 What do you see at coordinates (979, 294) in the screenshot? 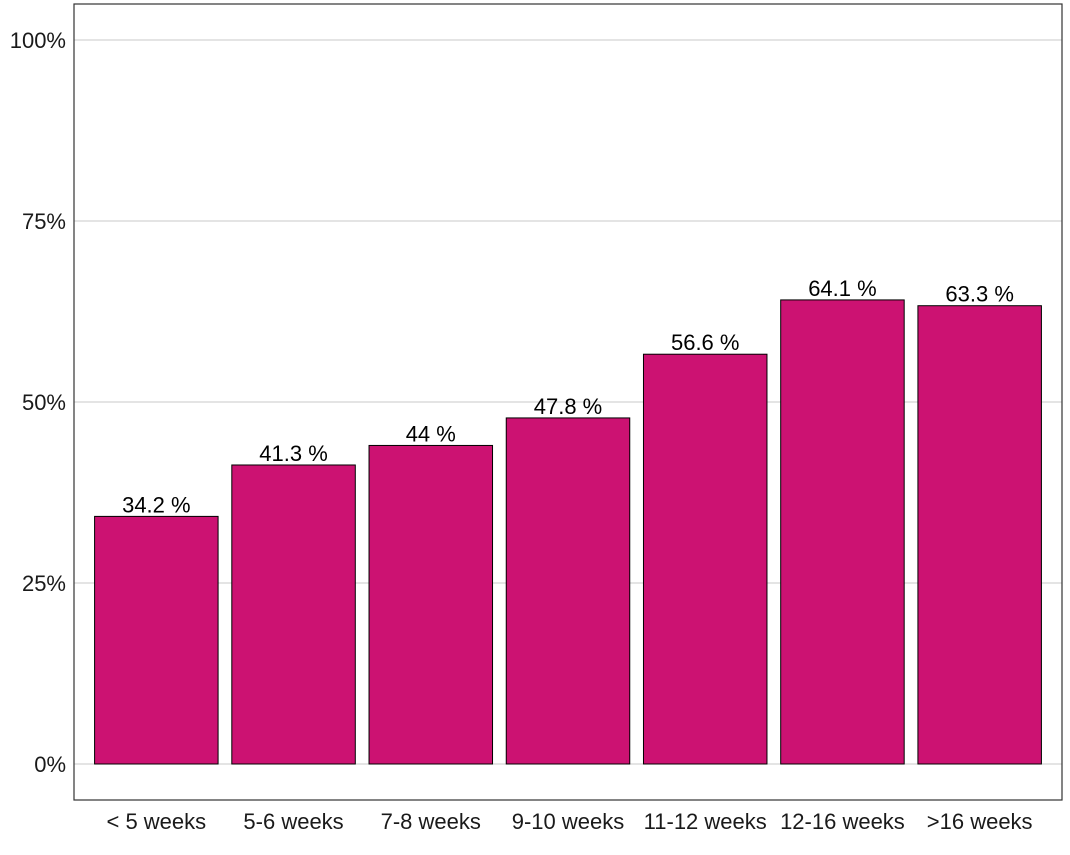
I see `bar-value-label: 63.3 %` at bounding box center [979, 294].